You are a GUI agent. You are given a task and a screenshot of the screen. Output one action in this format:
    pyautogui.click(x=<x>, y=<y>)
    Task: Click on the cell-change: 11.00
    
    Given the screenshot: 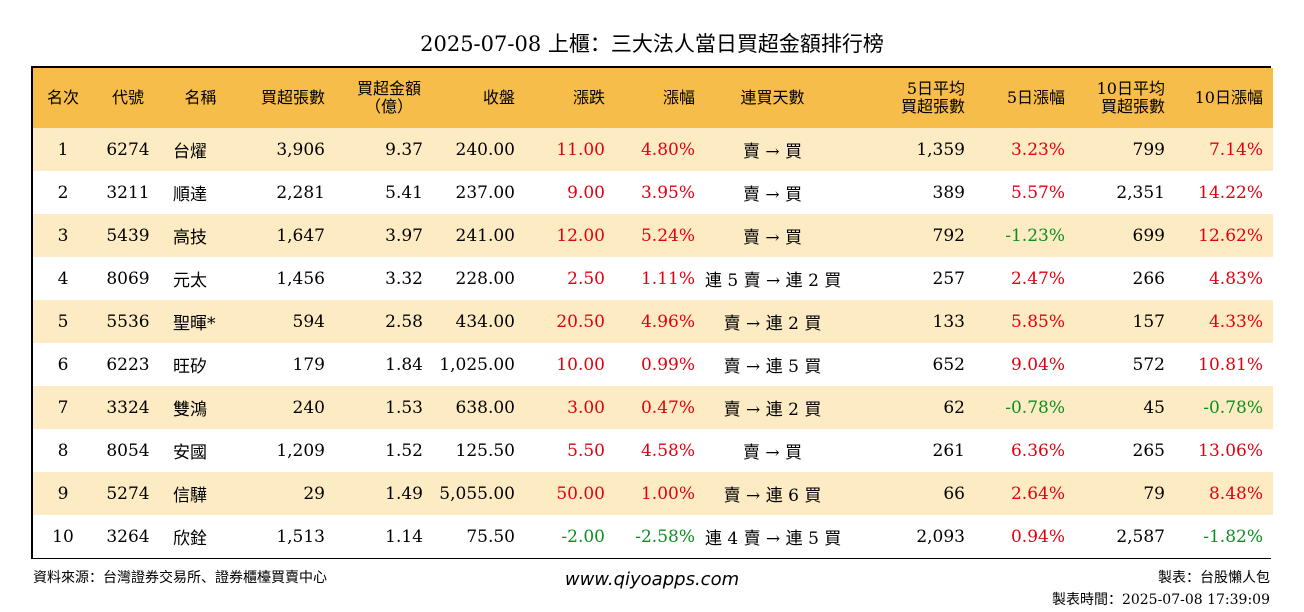 What is the action you would take?
    pyautogui.click(x=580, y=149)
    